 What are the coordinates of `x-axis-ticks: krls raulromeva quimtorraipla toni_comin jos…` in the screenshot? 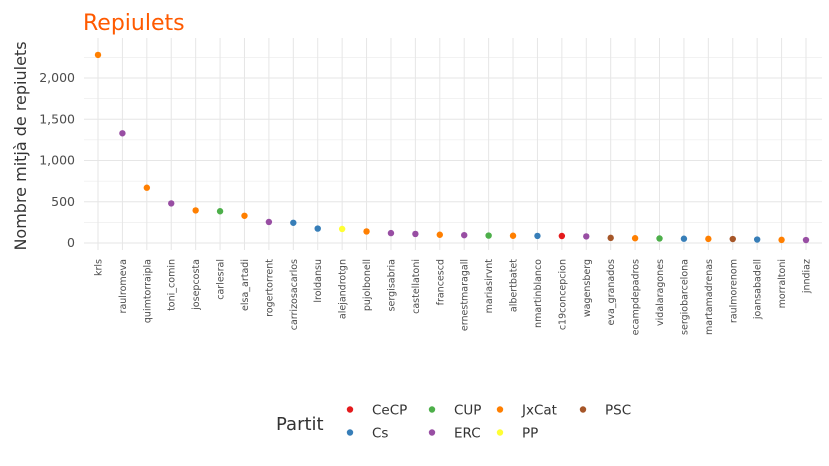 It's located at (453, 297).